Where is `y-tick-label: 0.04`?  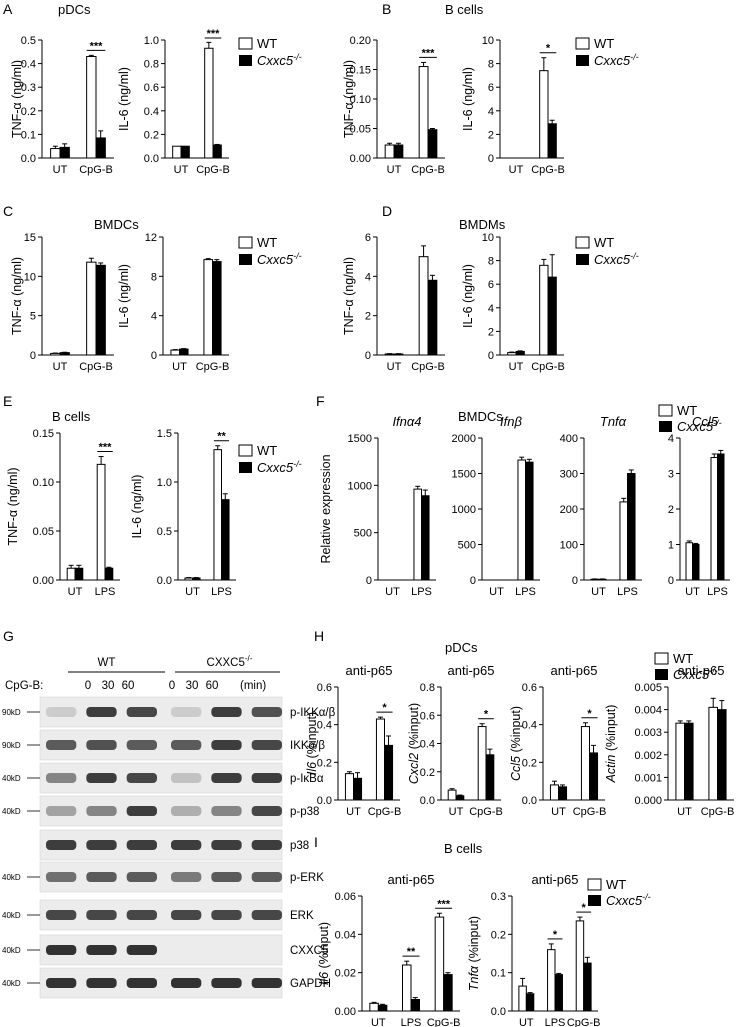 y-tick-label: 0.04 is located at coordinates (345, 935).